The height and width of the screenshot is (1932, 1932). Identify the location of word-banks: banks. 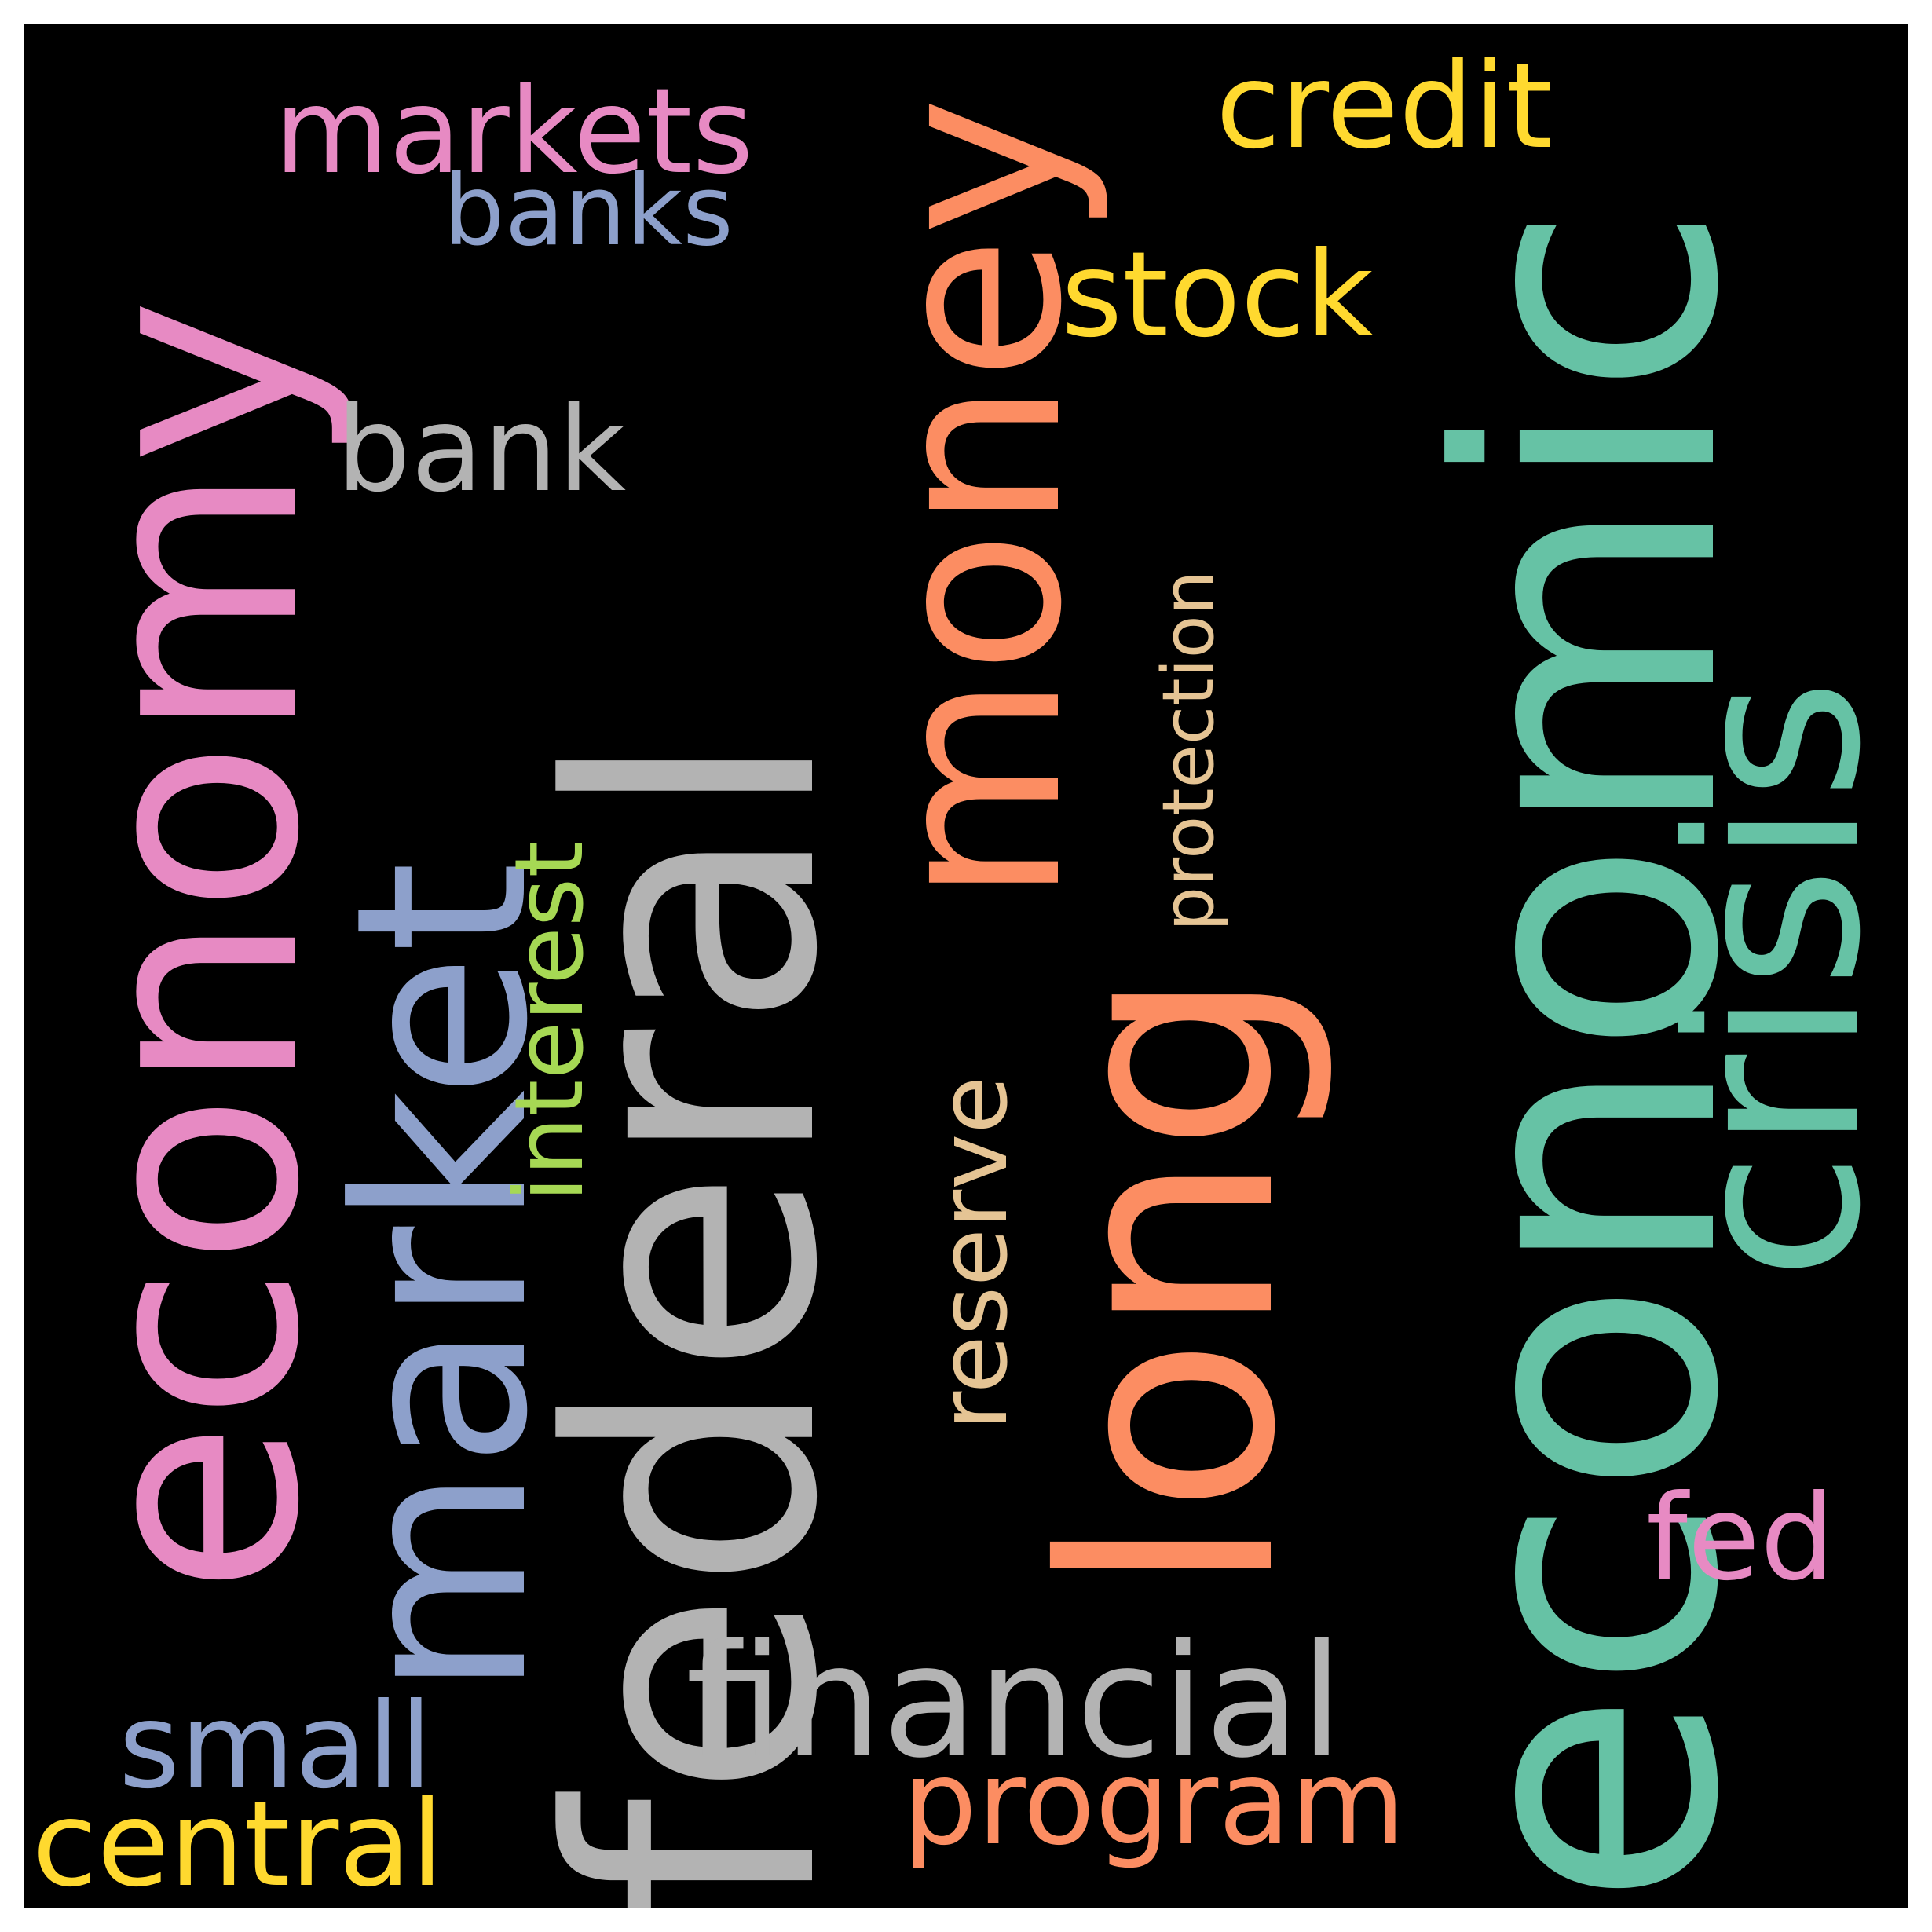
(589, 211).